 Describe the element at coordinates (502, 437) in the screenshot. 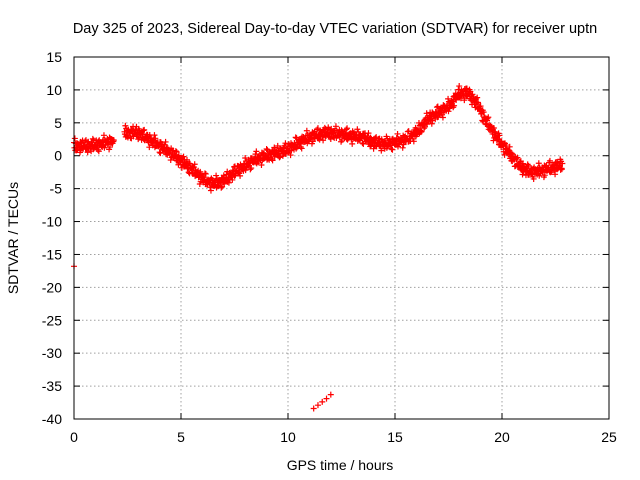

I see `x-tick-label: 20` at that location.